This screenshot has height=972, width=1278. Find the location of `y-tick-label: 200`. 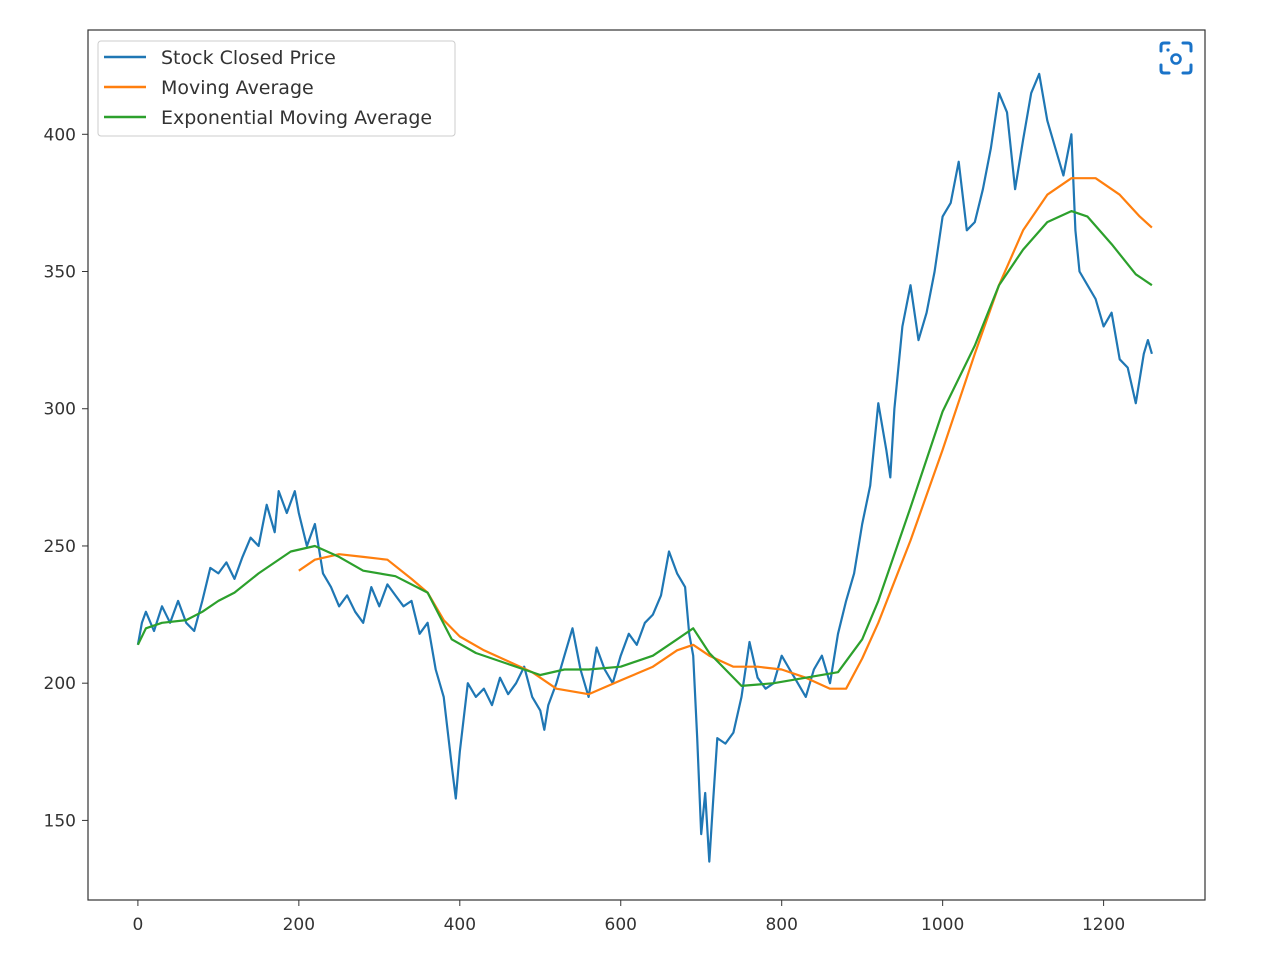

y-tick-label: 200 is located at coordinates (60, 684).